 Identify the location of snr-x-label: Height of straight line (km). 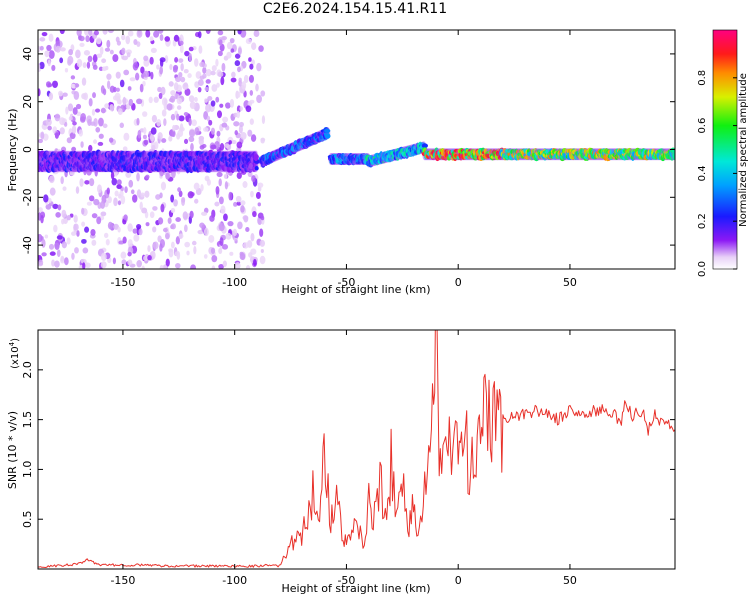
(355, 588).